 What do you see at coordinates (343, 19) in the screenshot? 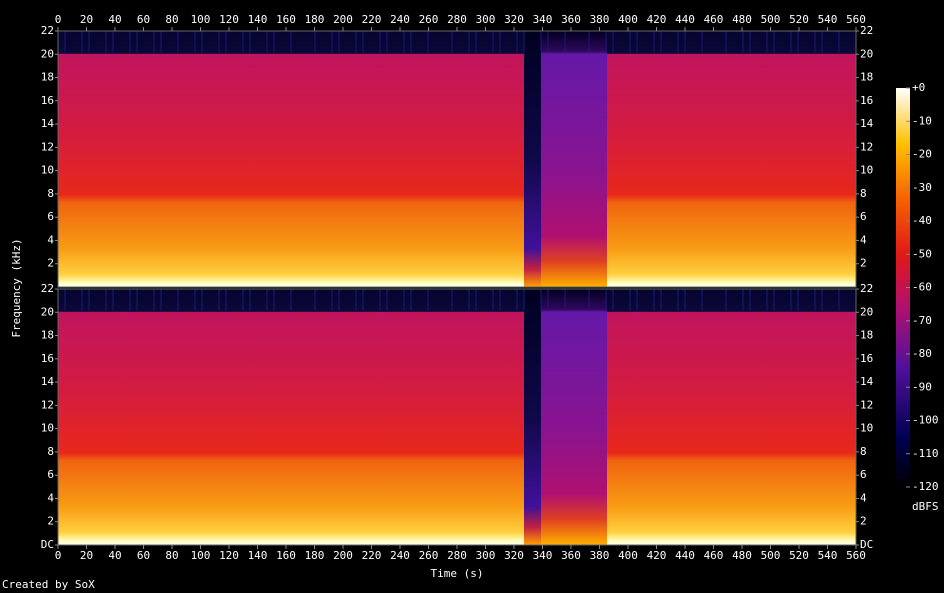
I see `x-tick-label: 200` at bounding box center [343, 19].